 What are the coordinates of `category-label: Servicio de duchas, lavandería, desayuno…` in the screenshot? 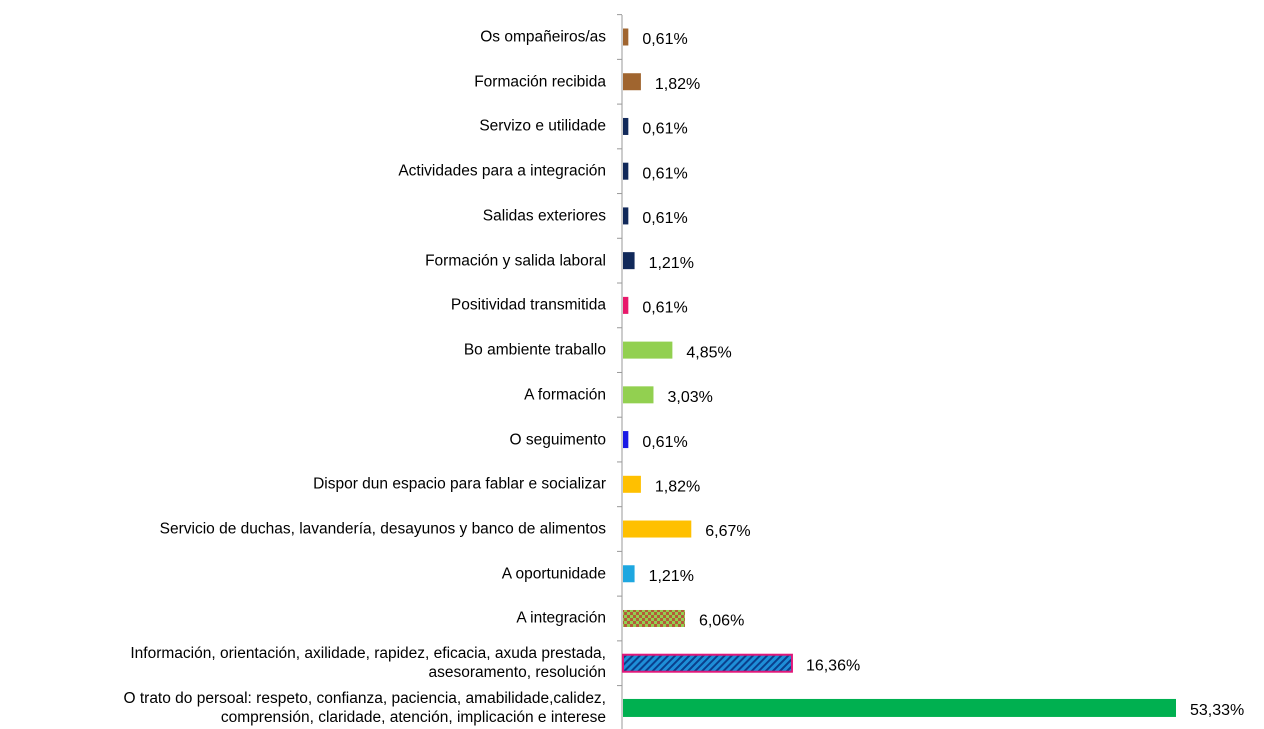 It's located at (382, 529).